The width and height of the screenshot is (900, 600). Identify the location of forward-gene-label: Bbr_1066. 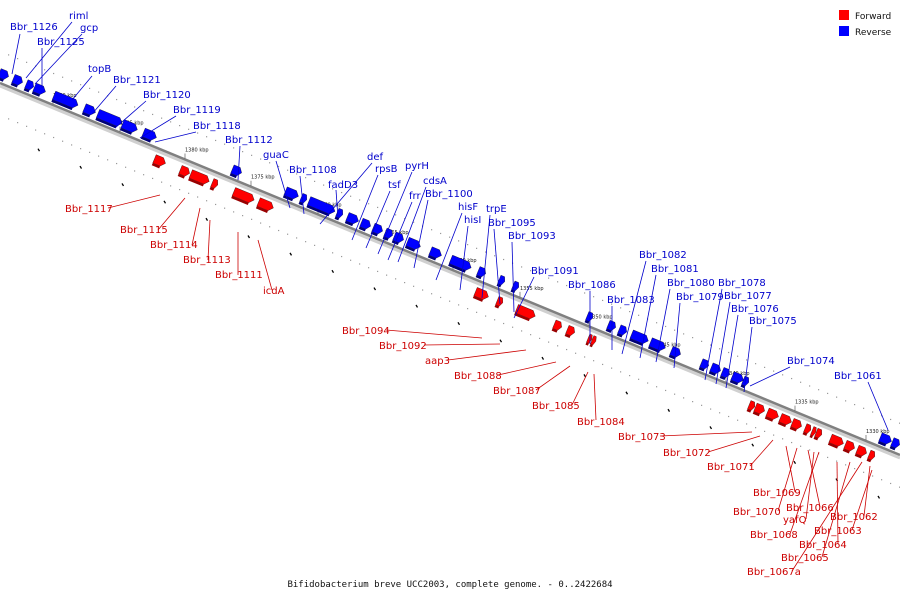
(810, 508).